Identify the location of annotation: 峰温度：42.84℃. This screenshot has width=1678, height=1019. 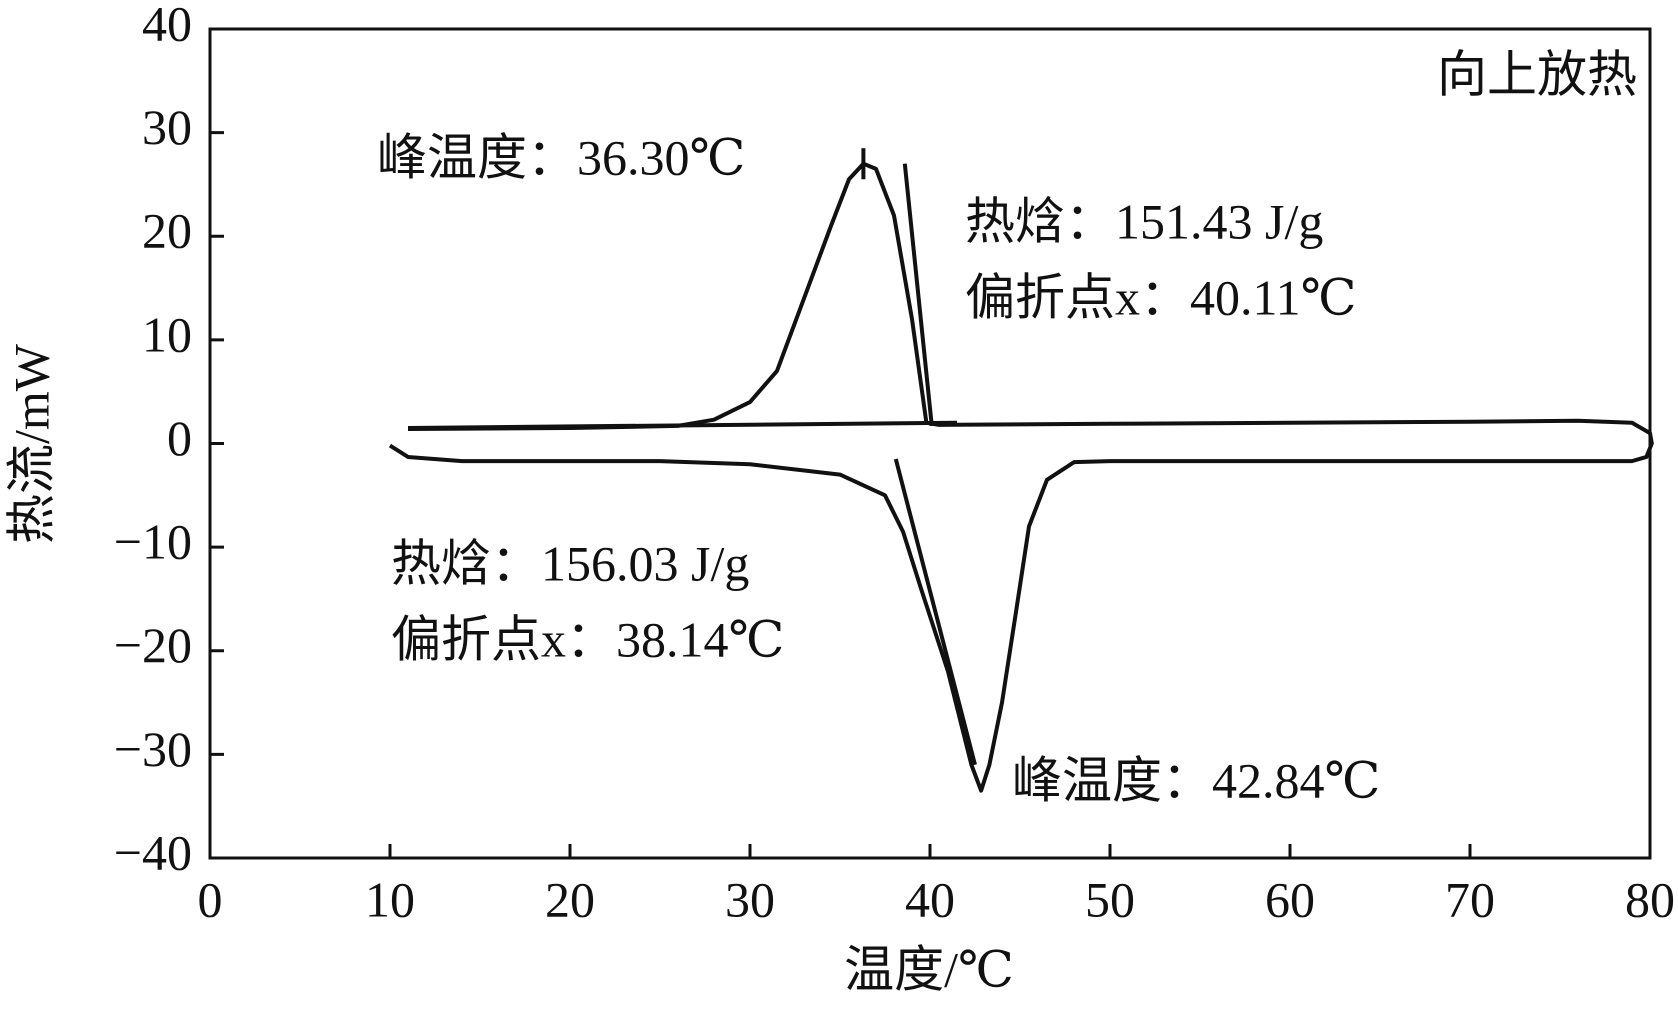
(1196, 780).